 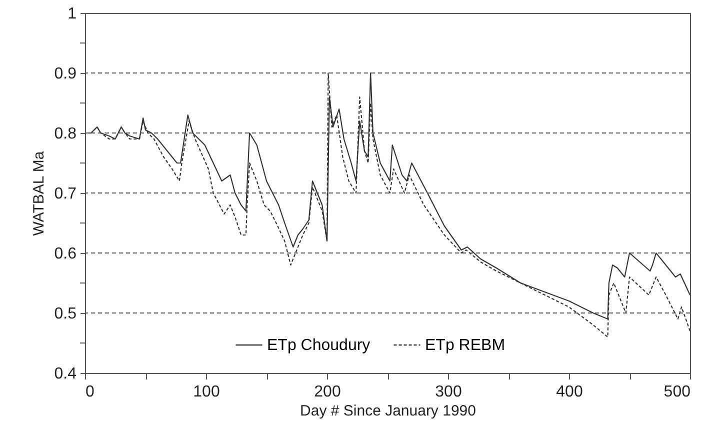 I want to click on x-tick-label: 500, so click(x=677, y=392).